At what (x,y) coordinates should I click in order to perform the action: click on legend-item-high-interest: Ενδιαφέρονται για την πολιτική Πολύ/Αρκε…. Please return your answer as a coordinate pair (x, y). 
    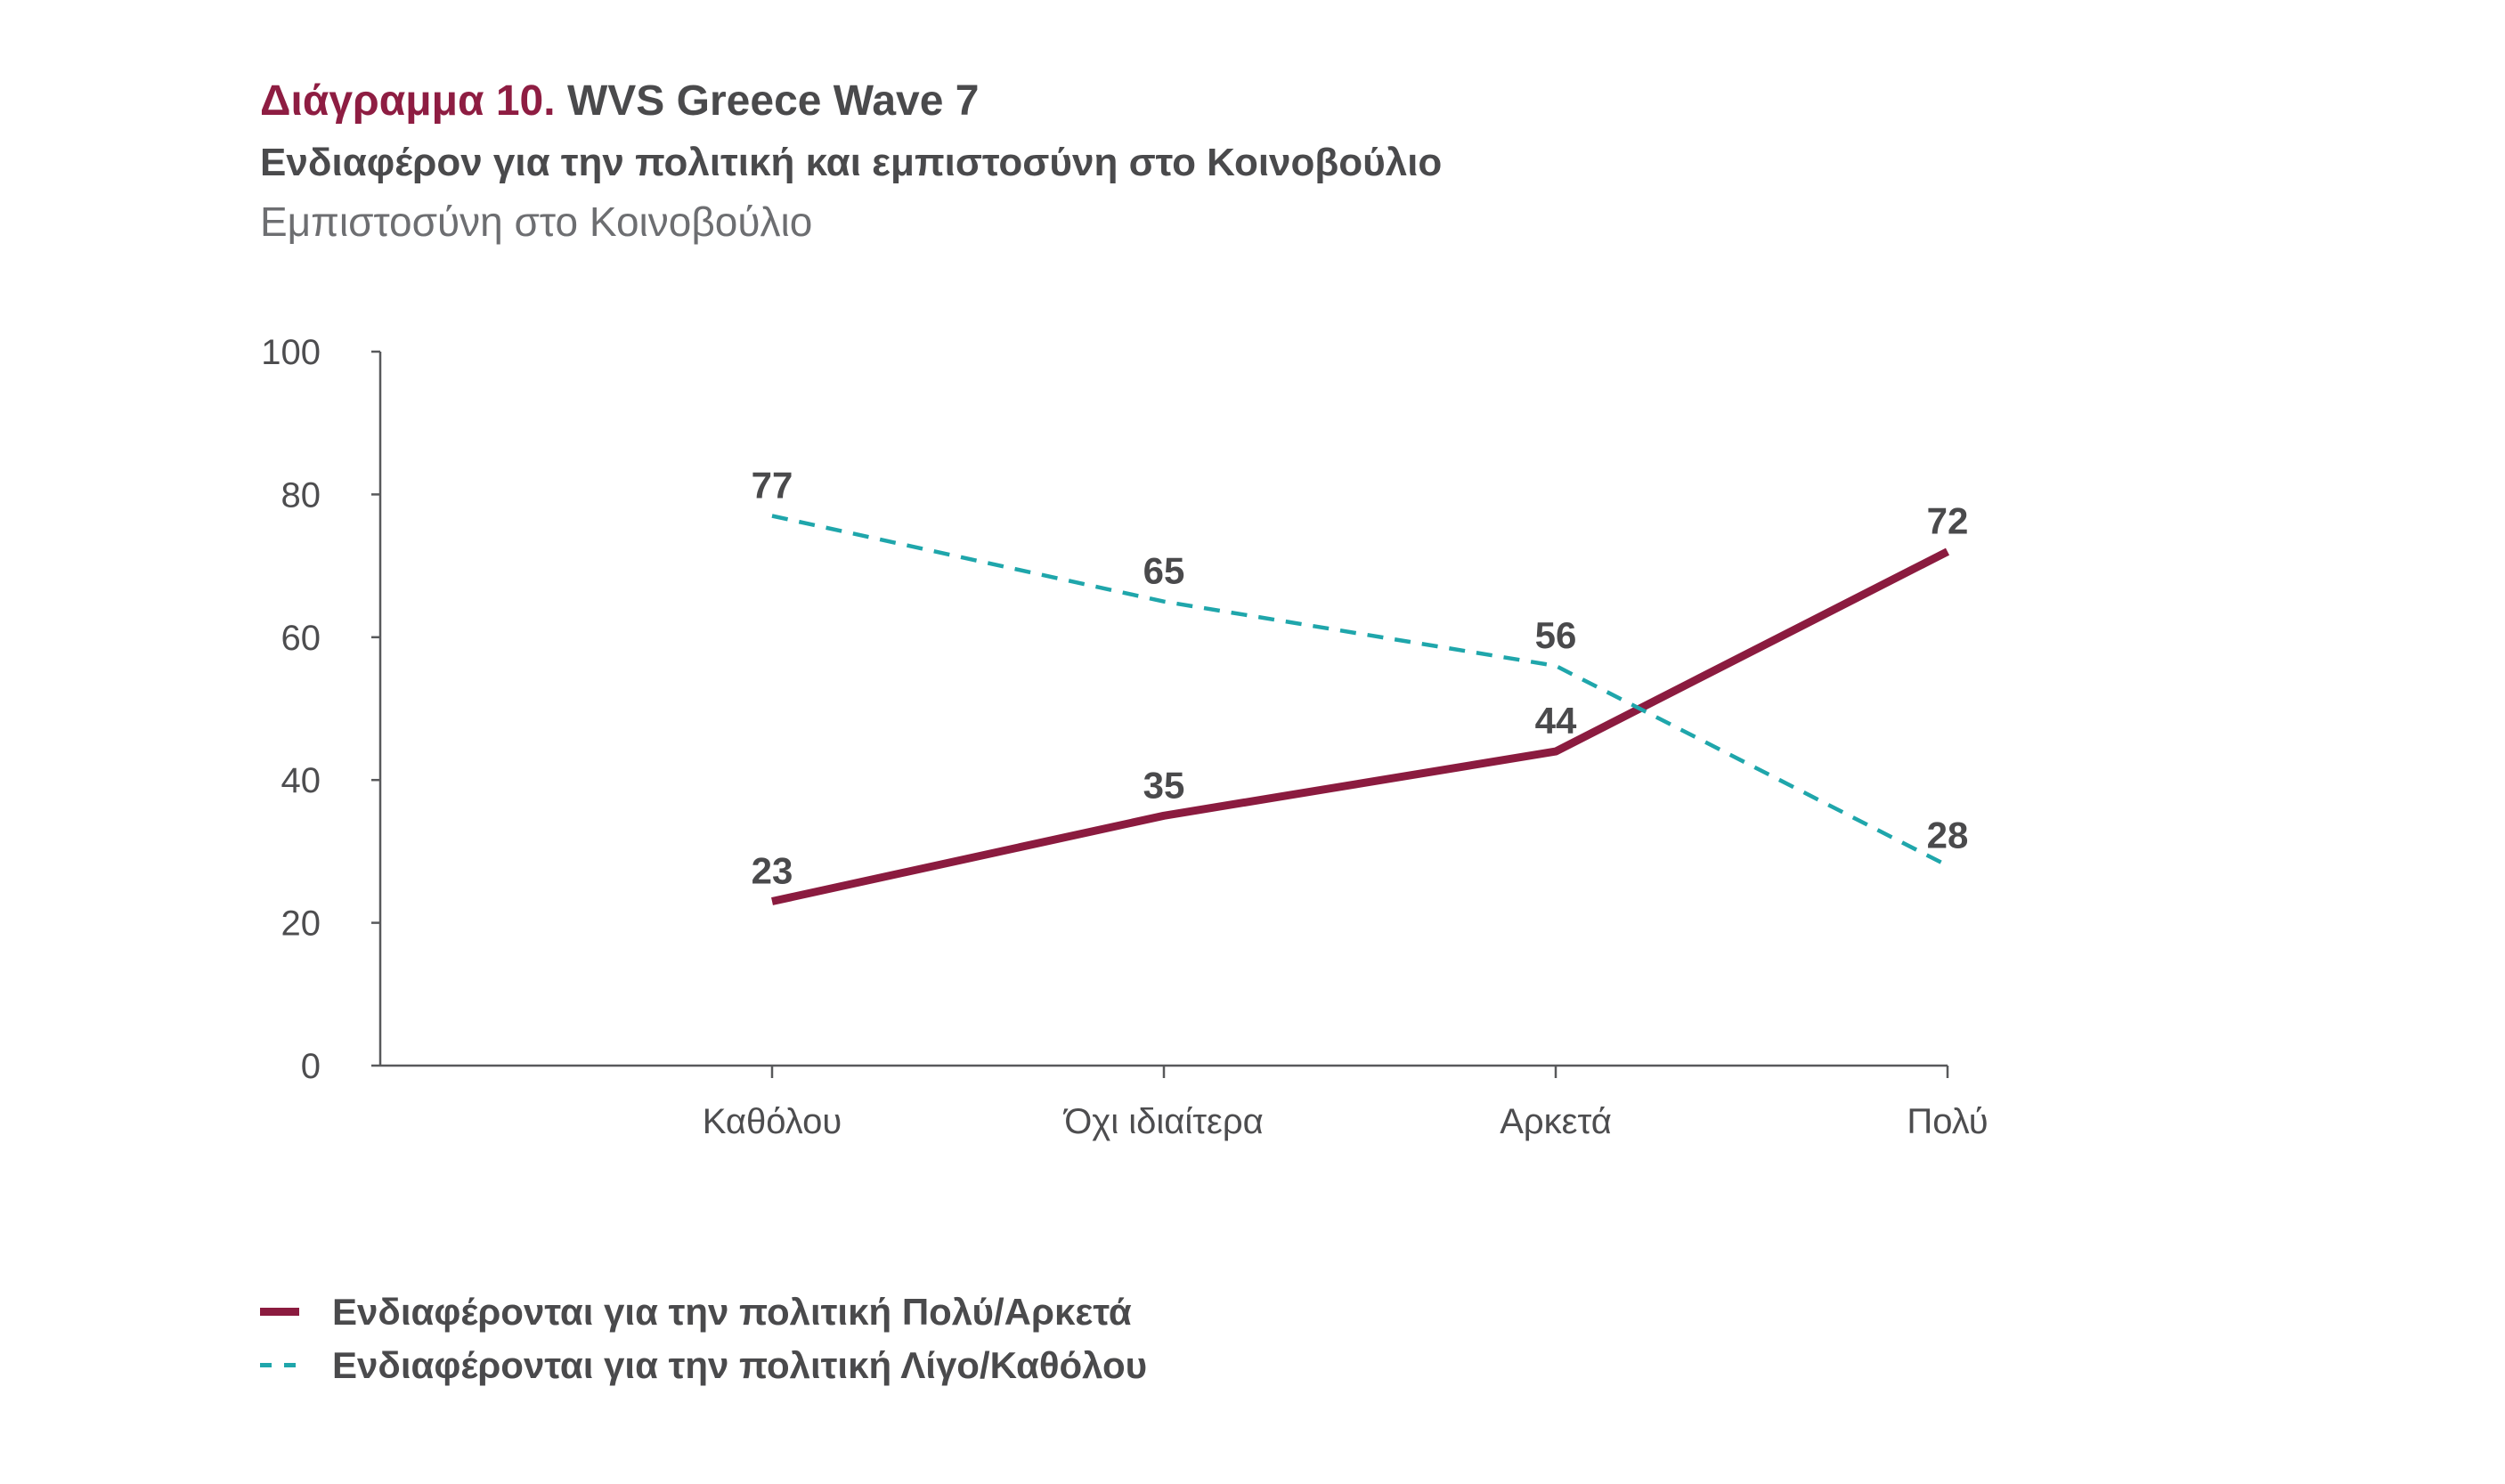
    Looking at the image, I should click on (839, 1312).